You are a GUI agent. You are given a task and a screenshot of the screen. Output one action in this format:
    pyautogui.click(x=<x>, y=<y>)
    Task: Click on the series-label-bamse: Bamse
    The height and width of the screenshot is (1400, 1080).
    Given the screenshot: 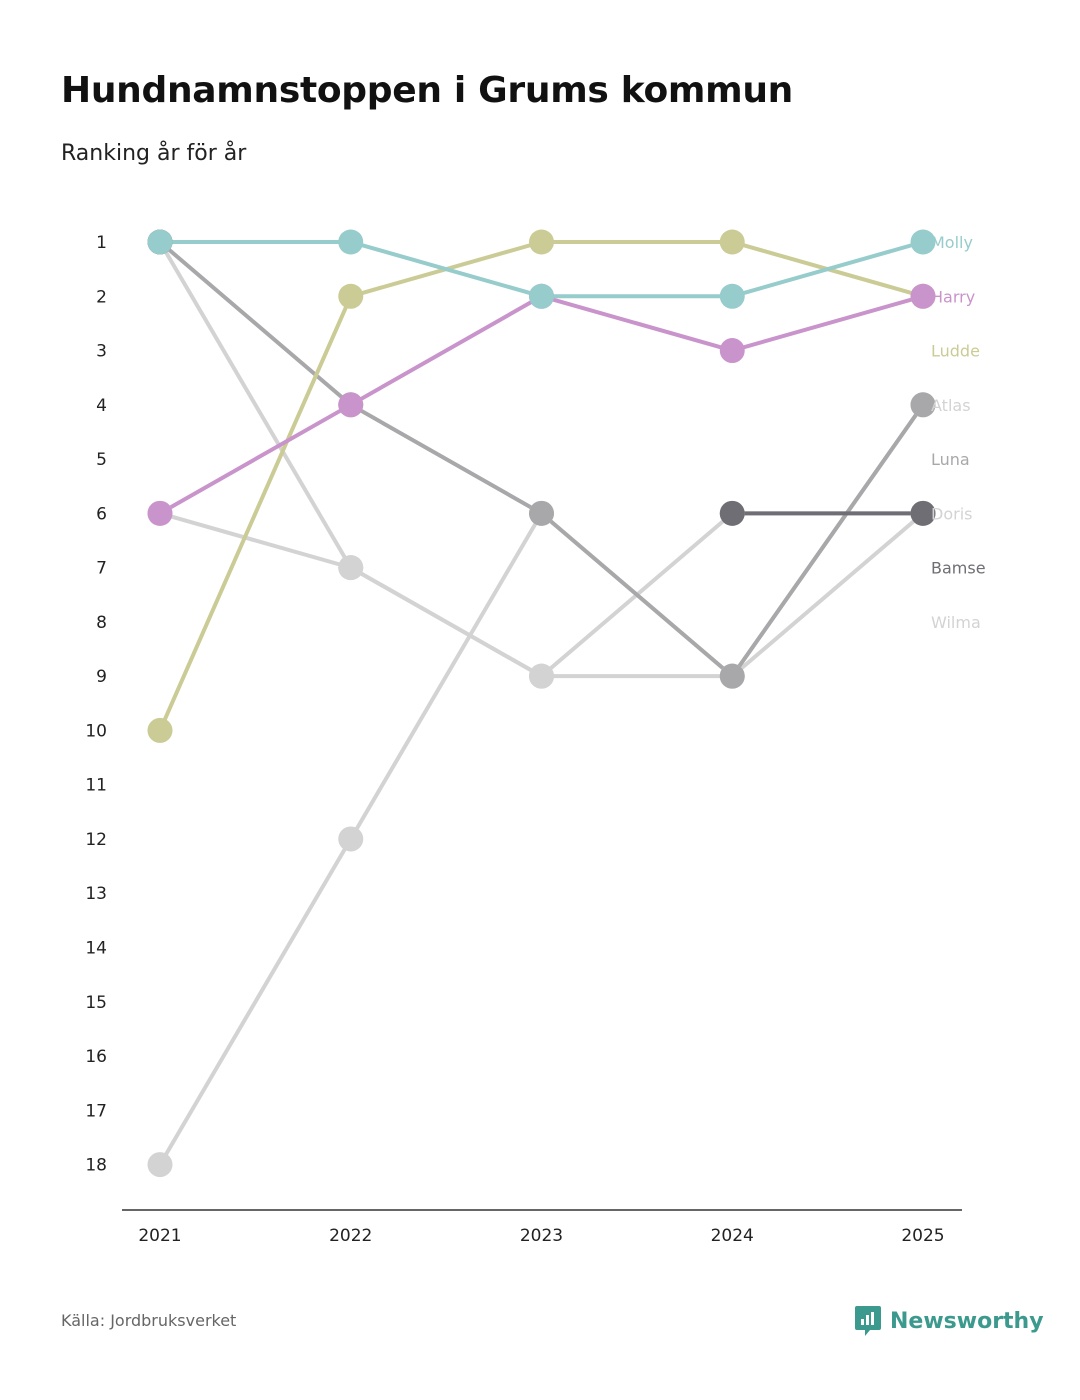 What is the action you would take?
    pyautogui.click(x=958, y=568)
    